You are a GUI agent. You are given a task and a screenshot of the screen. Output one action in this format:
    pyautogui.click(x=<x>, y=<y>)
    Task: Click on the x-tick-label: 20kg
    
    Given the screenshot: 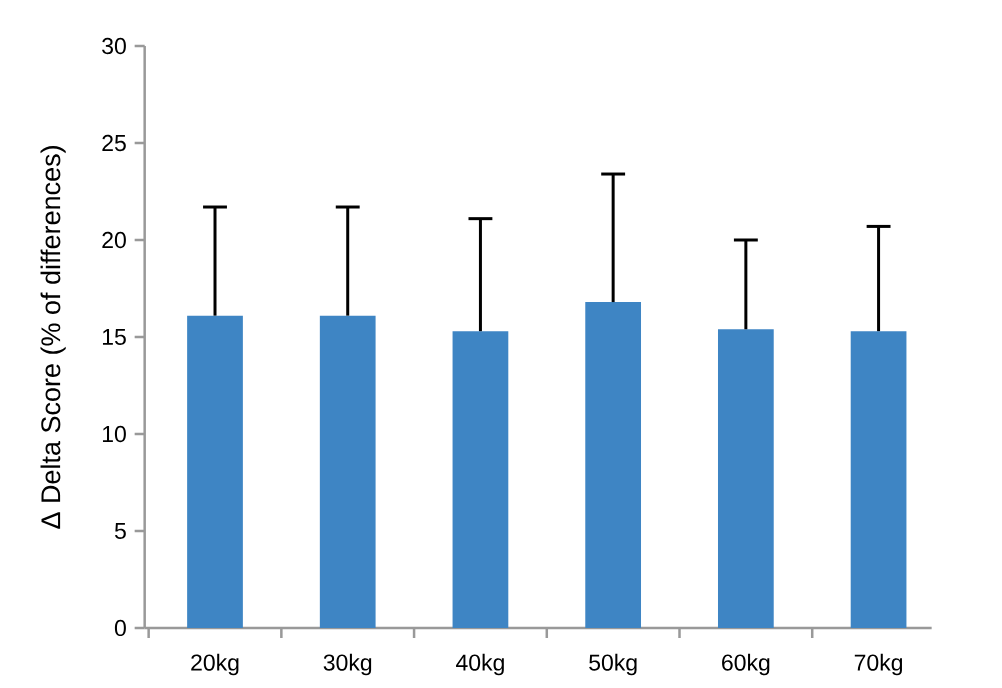 What is the action you would take?
    pyautogui.click(x=215, y=664)
    